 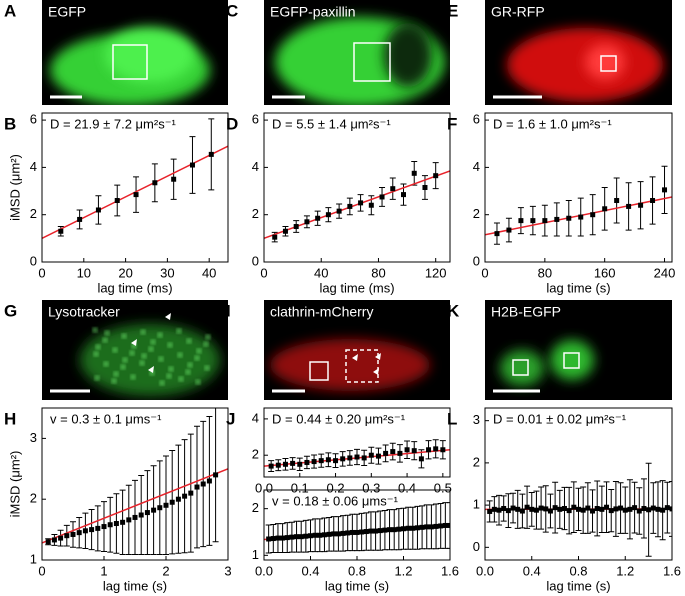 What do you see at coordinates (321, 272) in the screenshot?
I see `x-tick-label: 40` at bounding box center [321, 272].